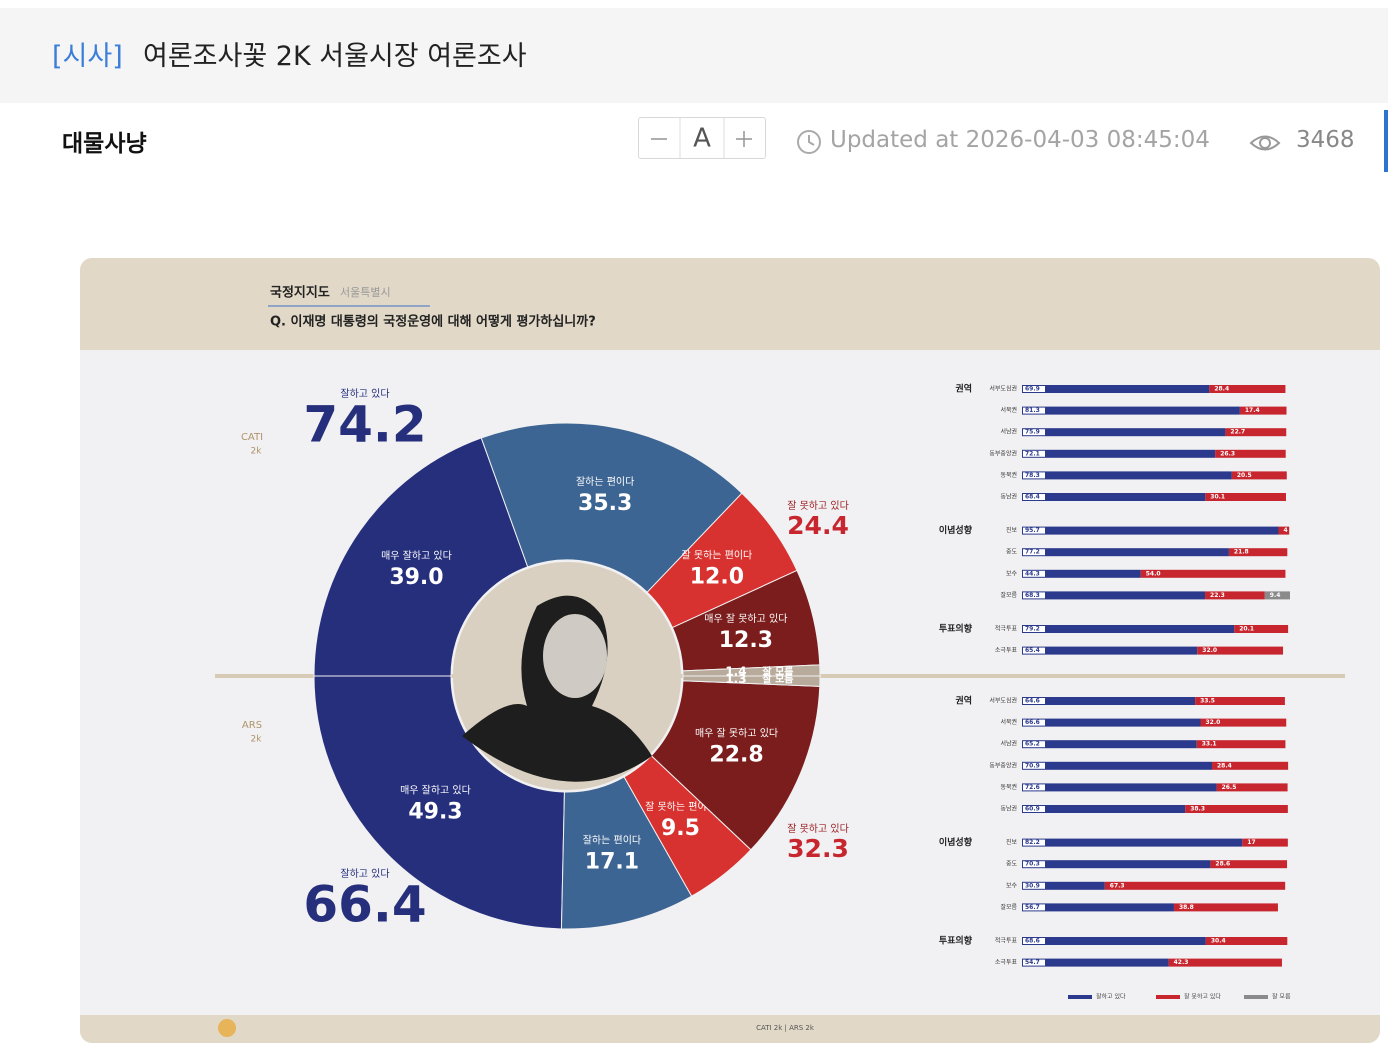 Image resolution: width=1388 pixels, height=1064 pixels. What do you see at coordinates (335, 56) in the screenshot?
I see `post-title: 여론조사꽃 2K 서울시장 여론조사` at bounding box center [335, 56].